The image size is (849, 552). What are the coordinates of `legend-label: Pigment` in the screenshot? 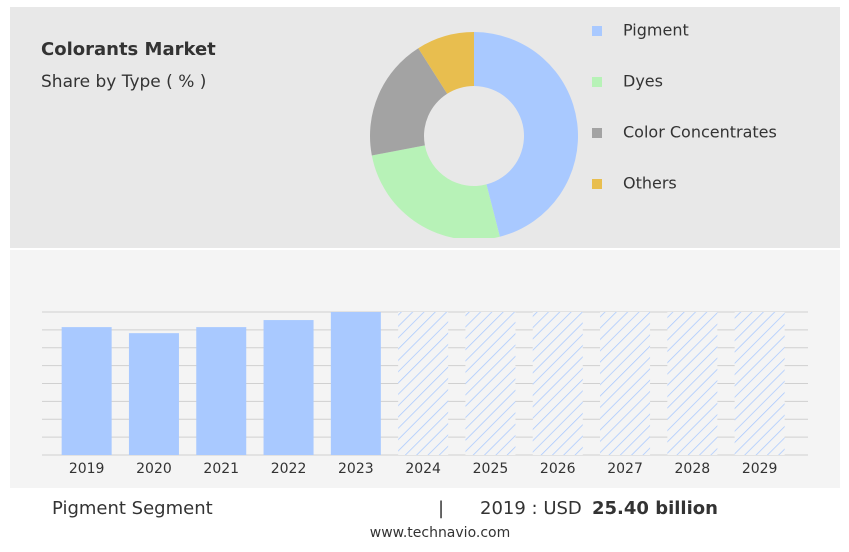 It's located at (656, 30).